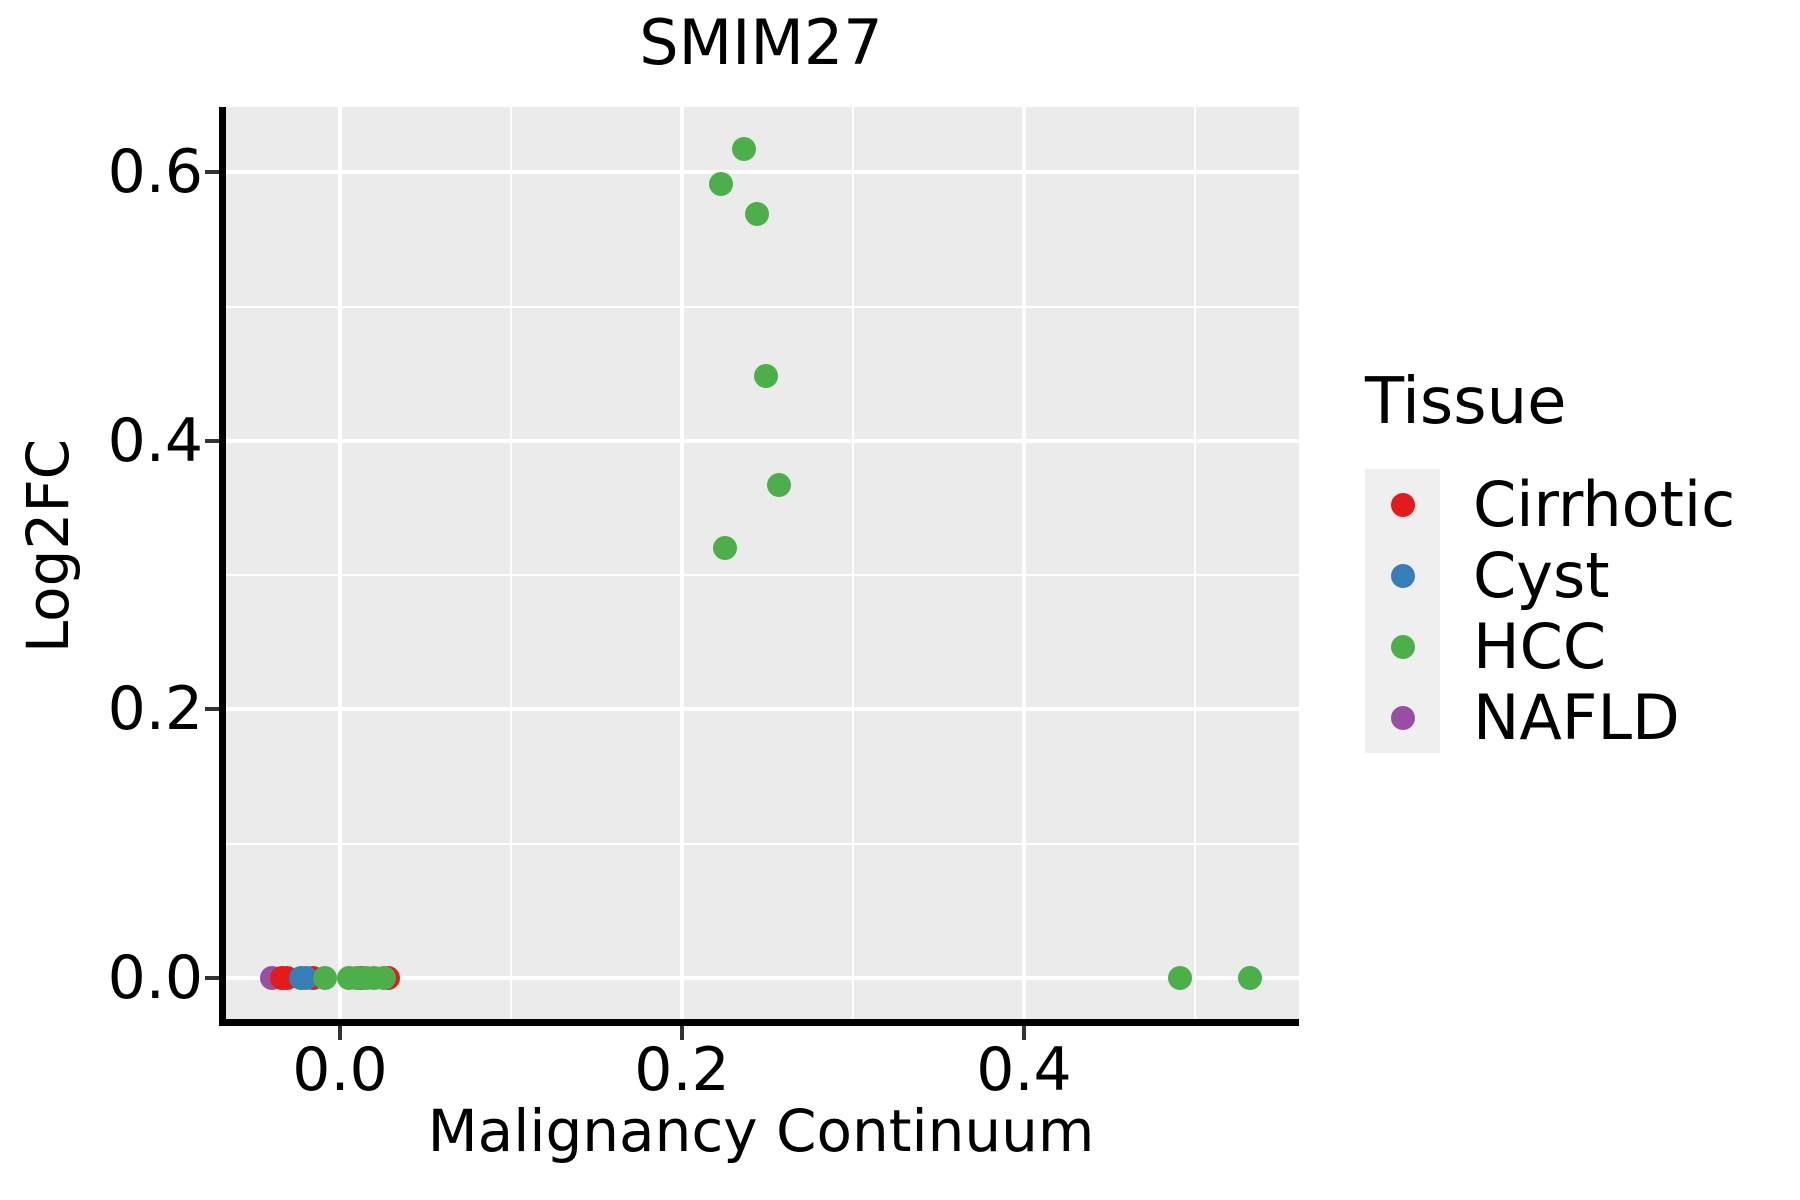 Image resolution: width=1800 pixels, height=1200 pixels. I want to click on y-axis-spine, so click(222, 566).